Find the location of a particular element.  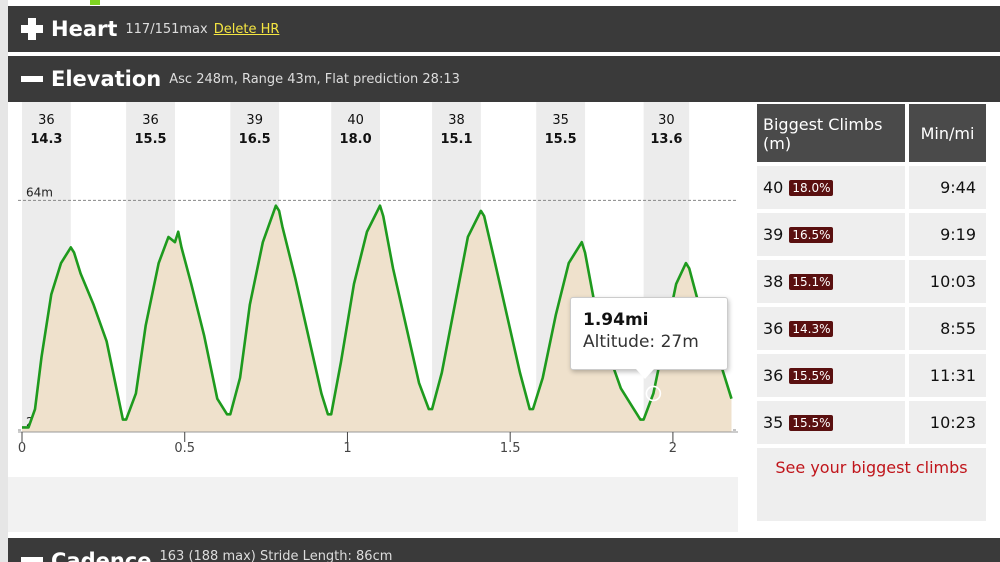

expand-plus-icon is located at coordinates (32, 29).